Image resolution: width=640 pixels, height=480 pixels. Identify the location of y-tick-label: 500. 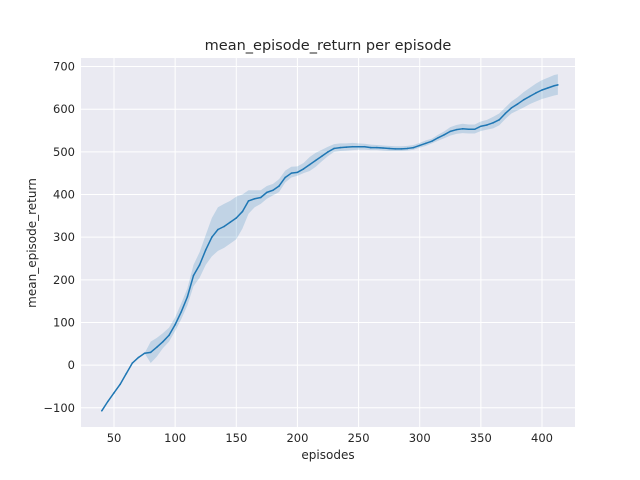
(64, 152).